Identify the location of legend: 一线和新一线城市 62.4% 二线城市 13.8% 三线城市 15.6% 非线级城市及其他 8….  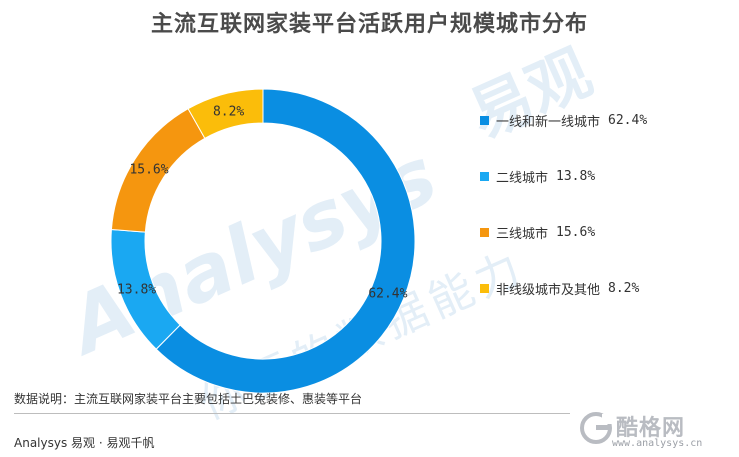
(563, 222).